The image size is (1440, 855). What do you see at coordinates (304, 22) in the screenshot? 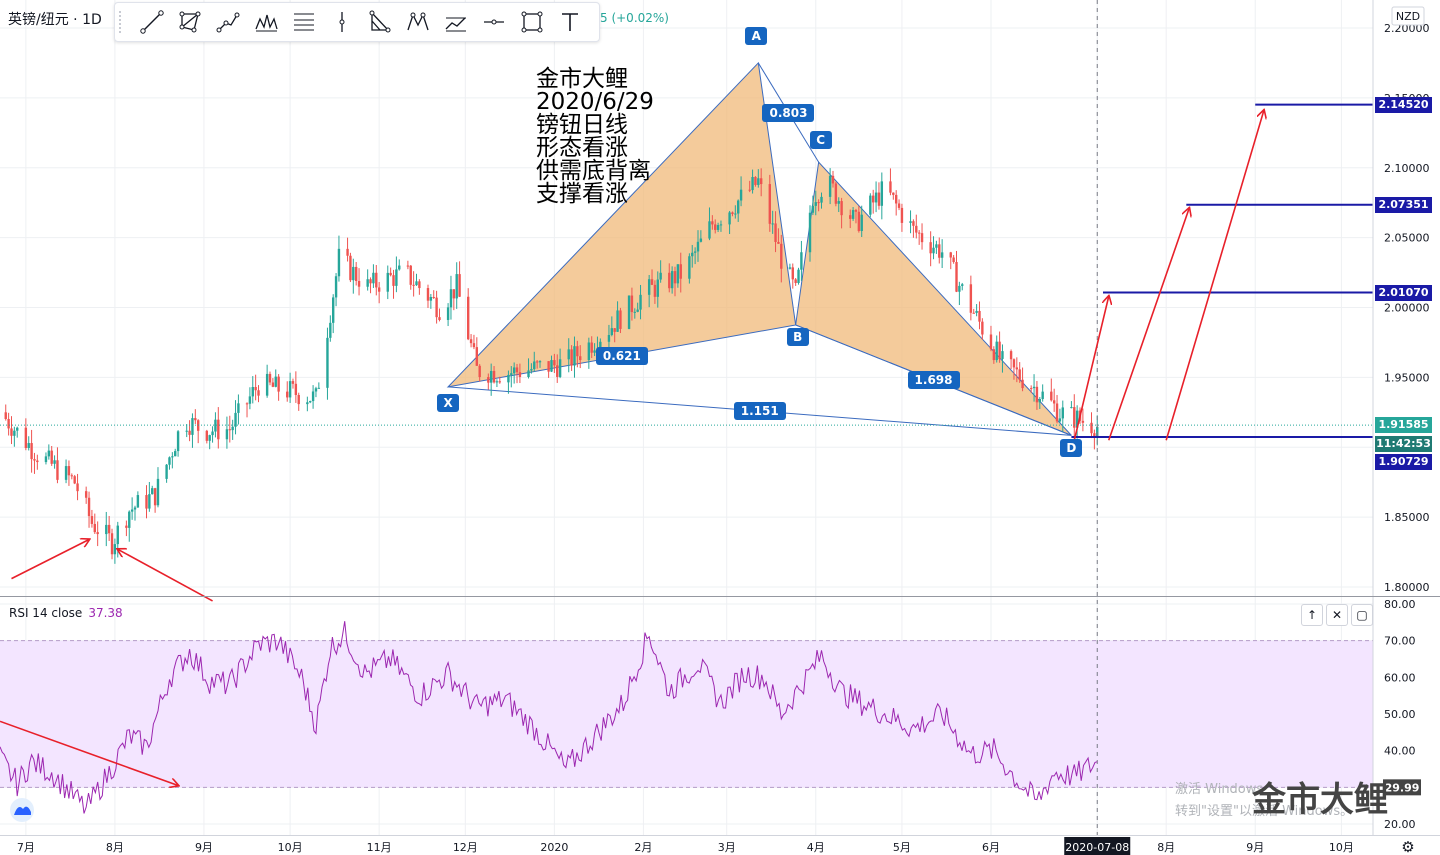
I see `fib-retracement-icon` at bounding box center [304, 22].